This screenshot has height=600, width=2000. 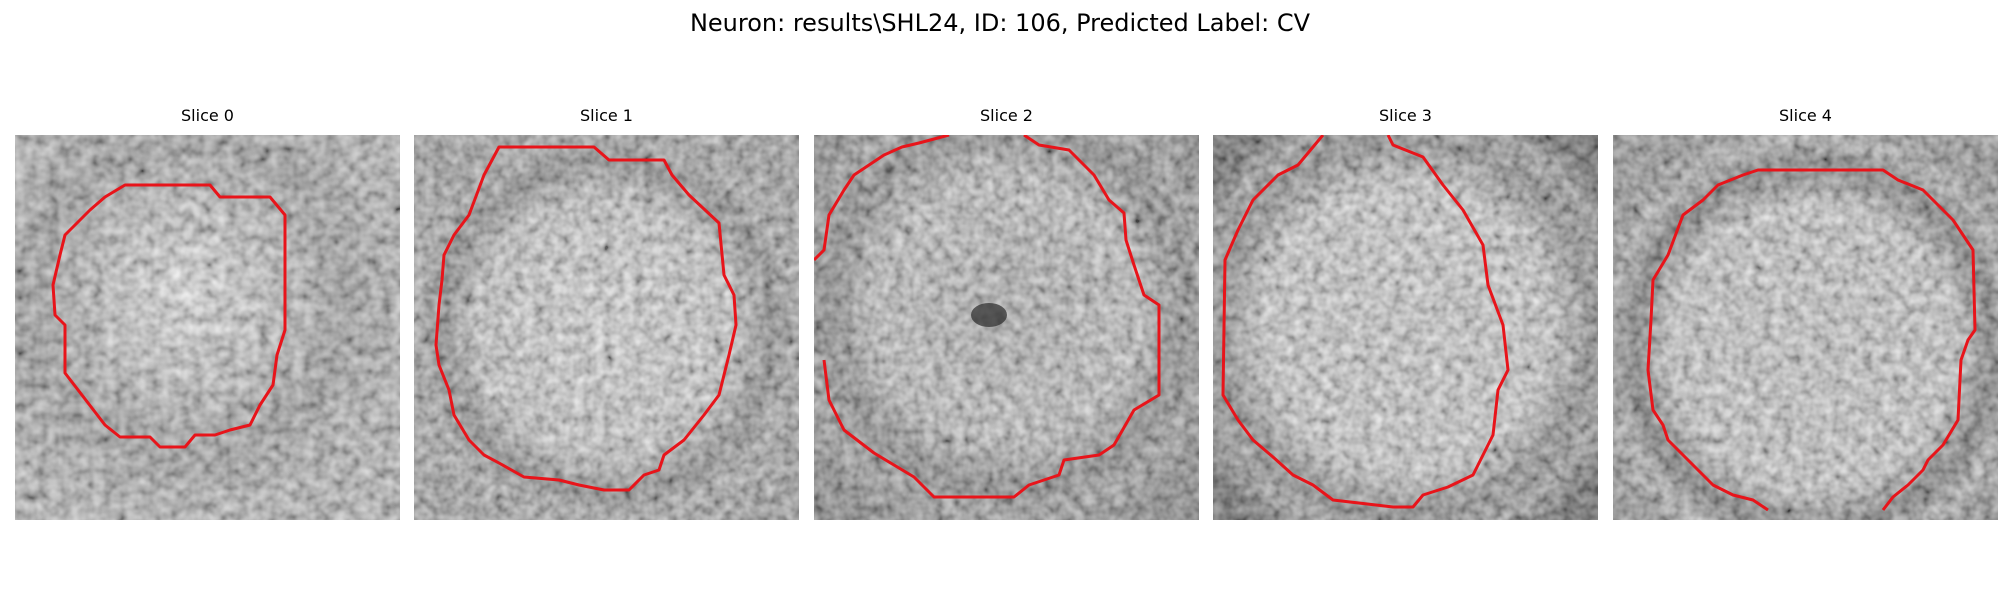 I want to click on slice-title-3: Slice 3, so click(x=1405, y=115).